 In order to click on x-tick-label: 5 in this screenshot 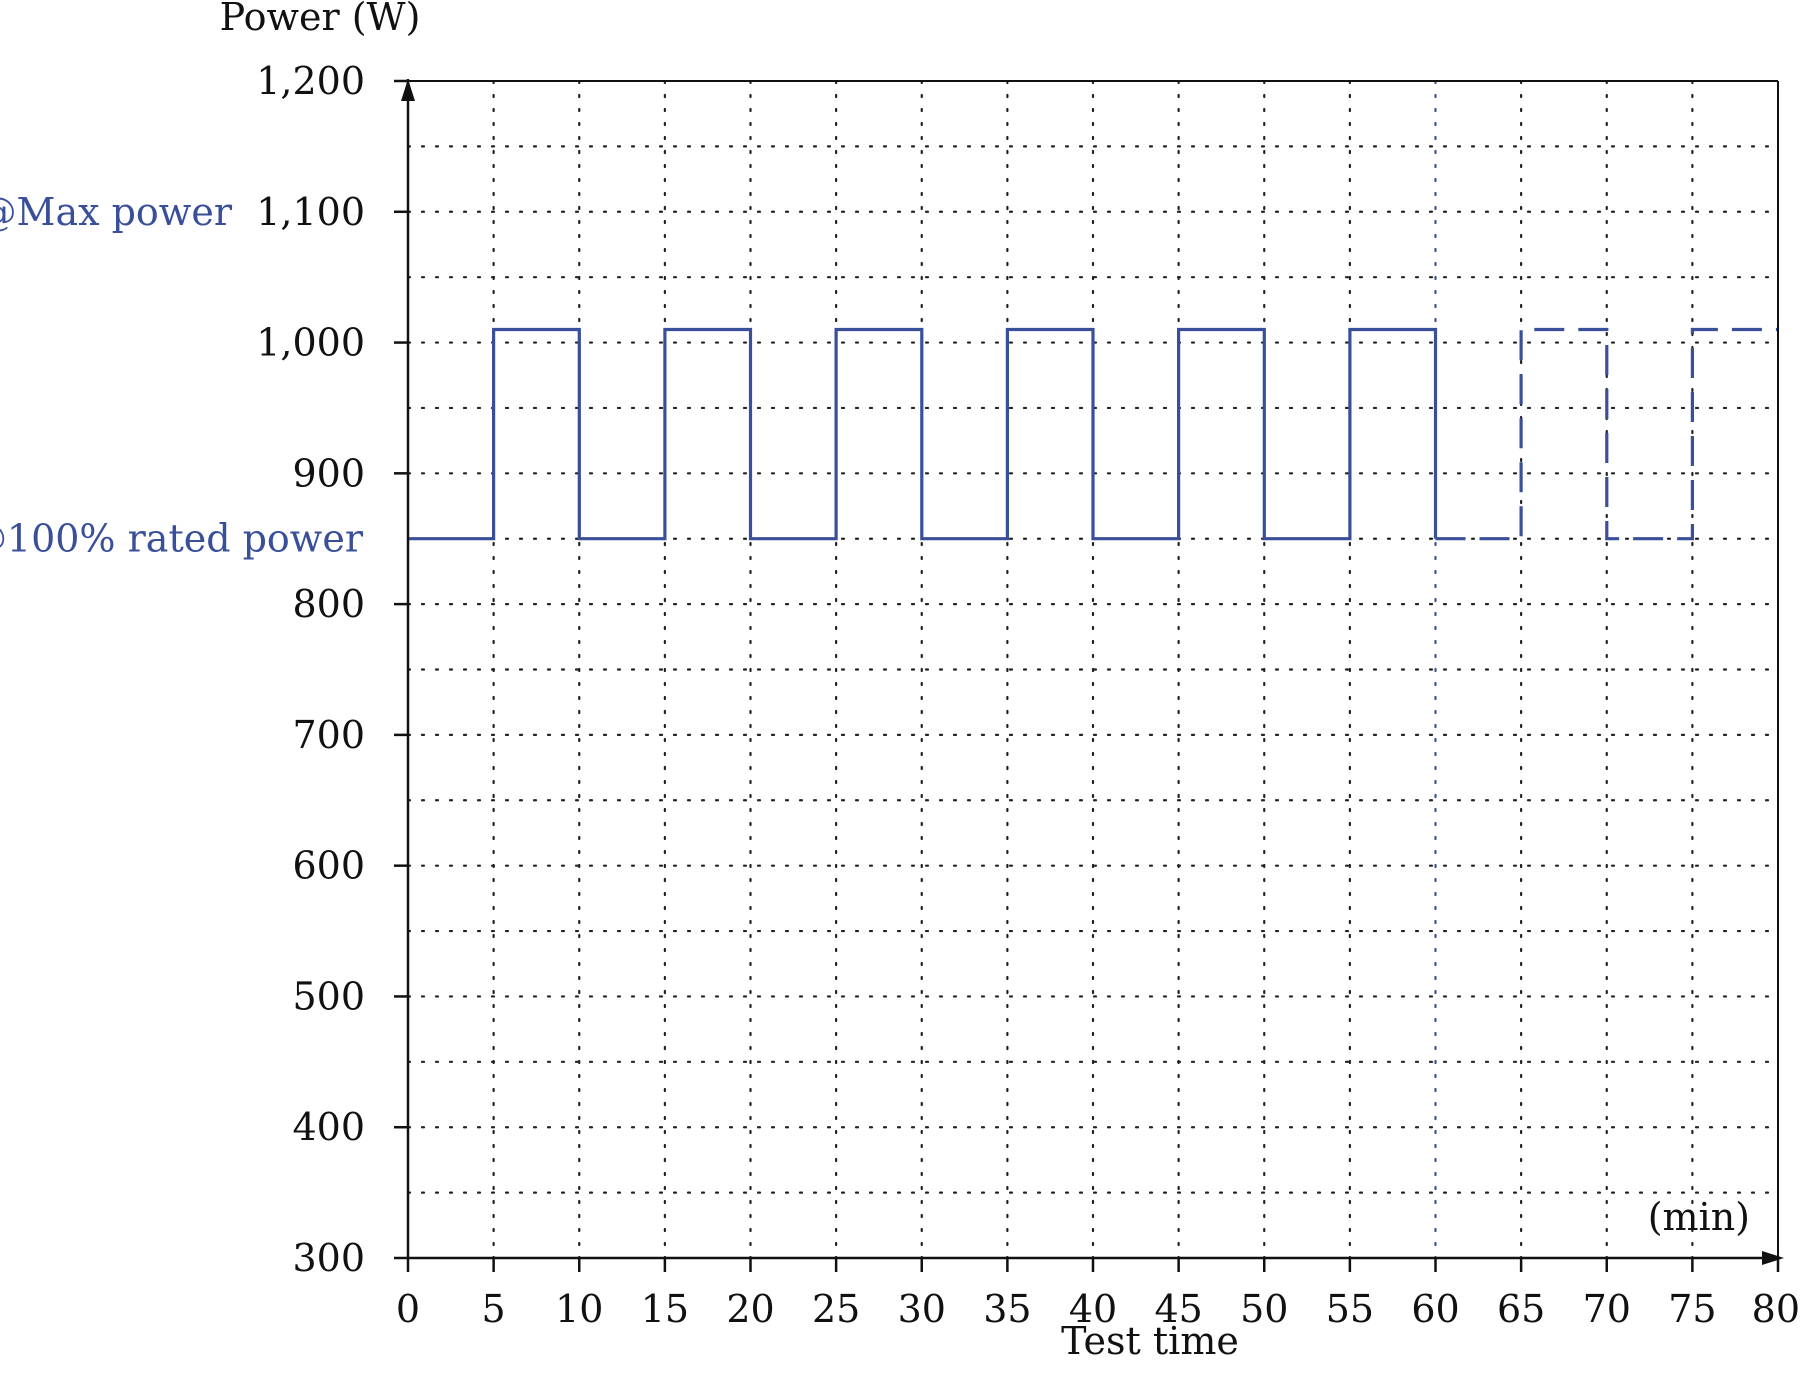, I will do `click(494, 1309)`.